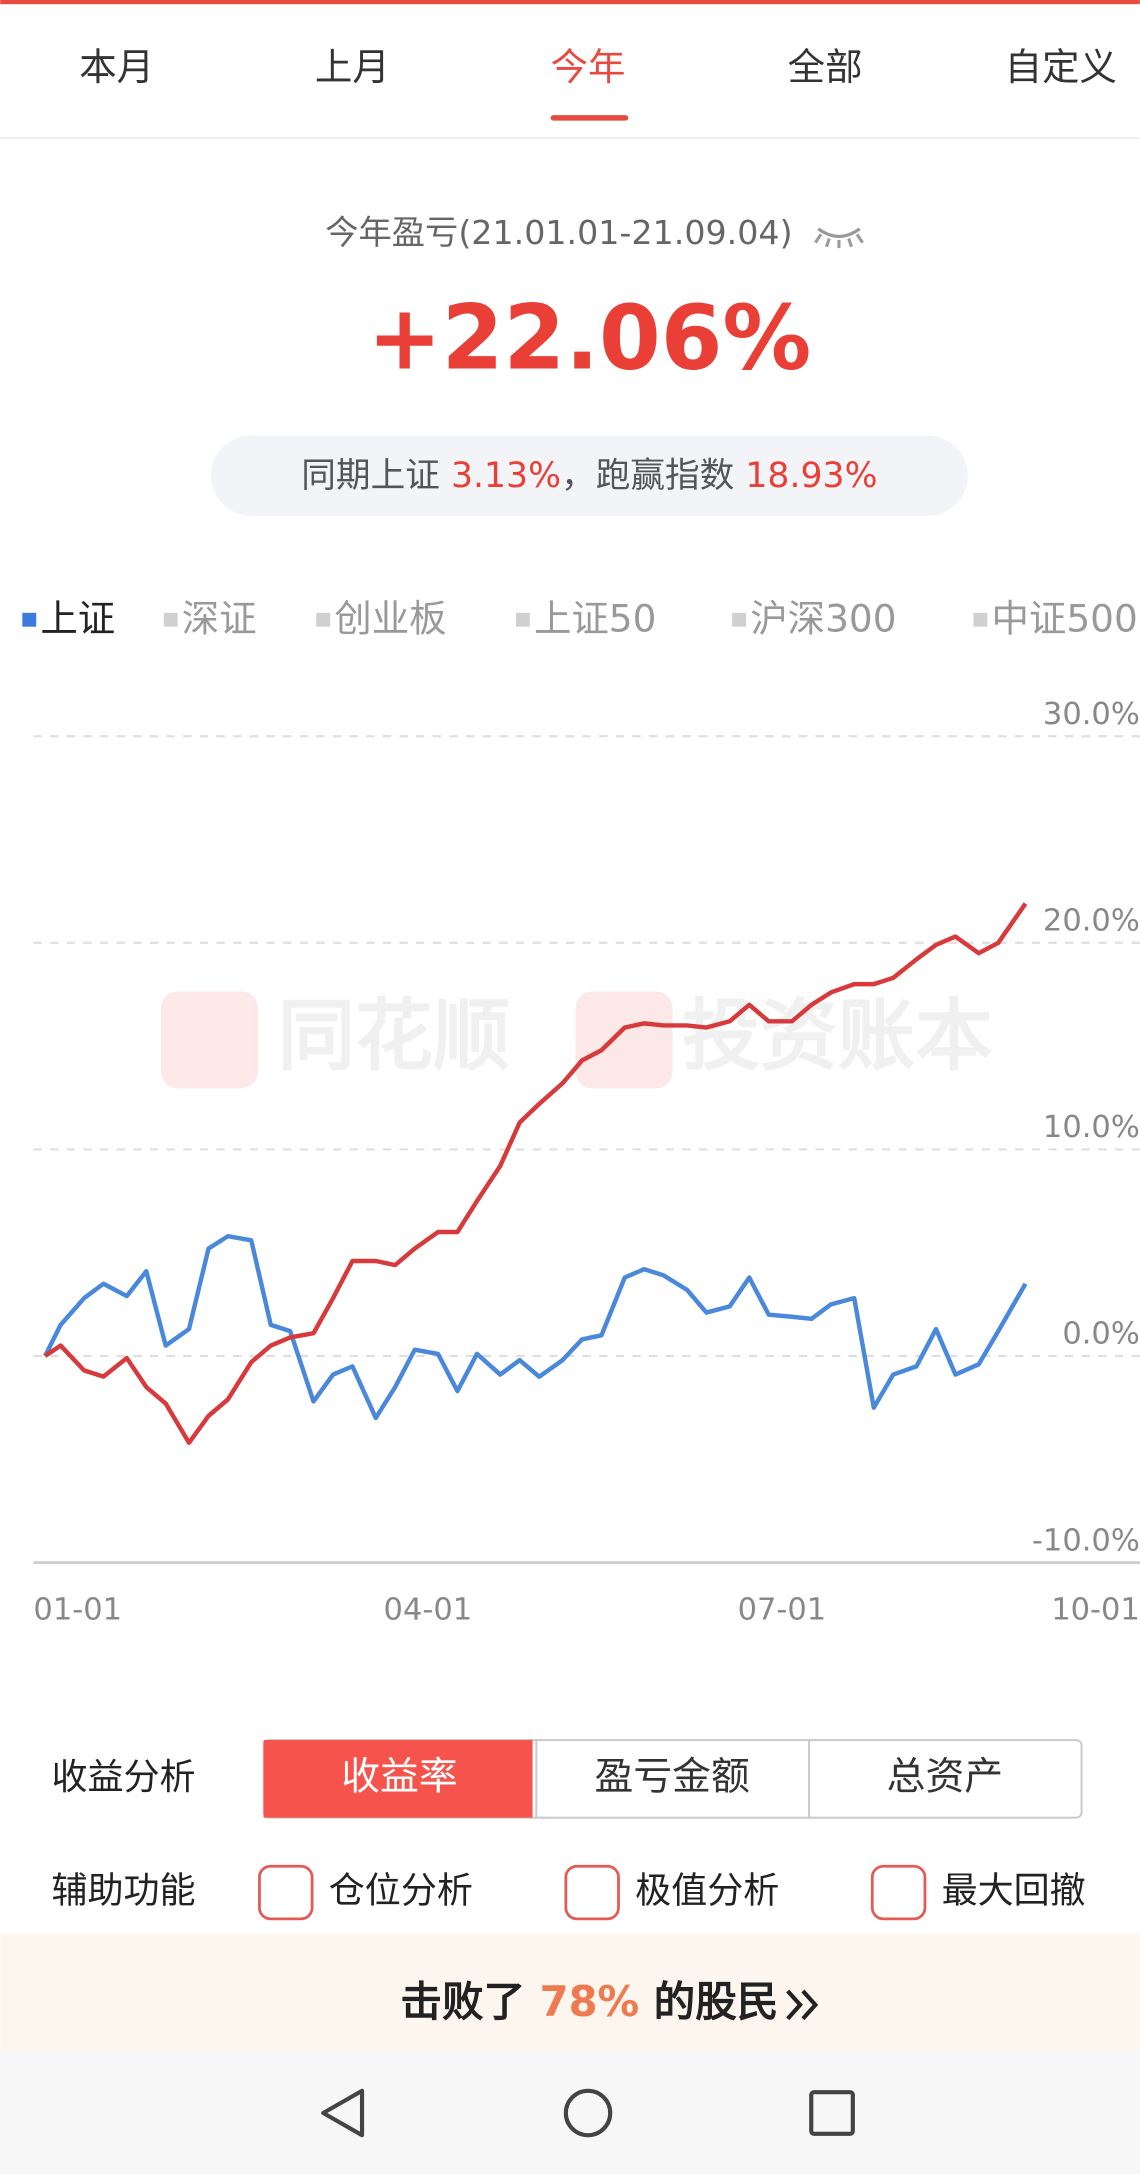 This screenshot has width=1140, height=2174. What do you see at coordinates (558, 232) in the screenshot?
I see `summary-title: 今年盈亏(21.01.01-21.09.04)` at bounding box center [558, 232].